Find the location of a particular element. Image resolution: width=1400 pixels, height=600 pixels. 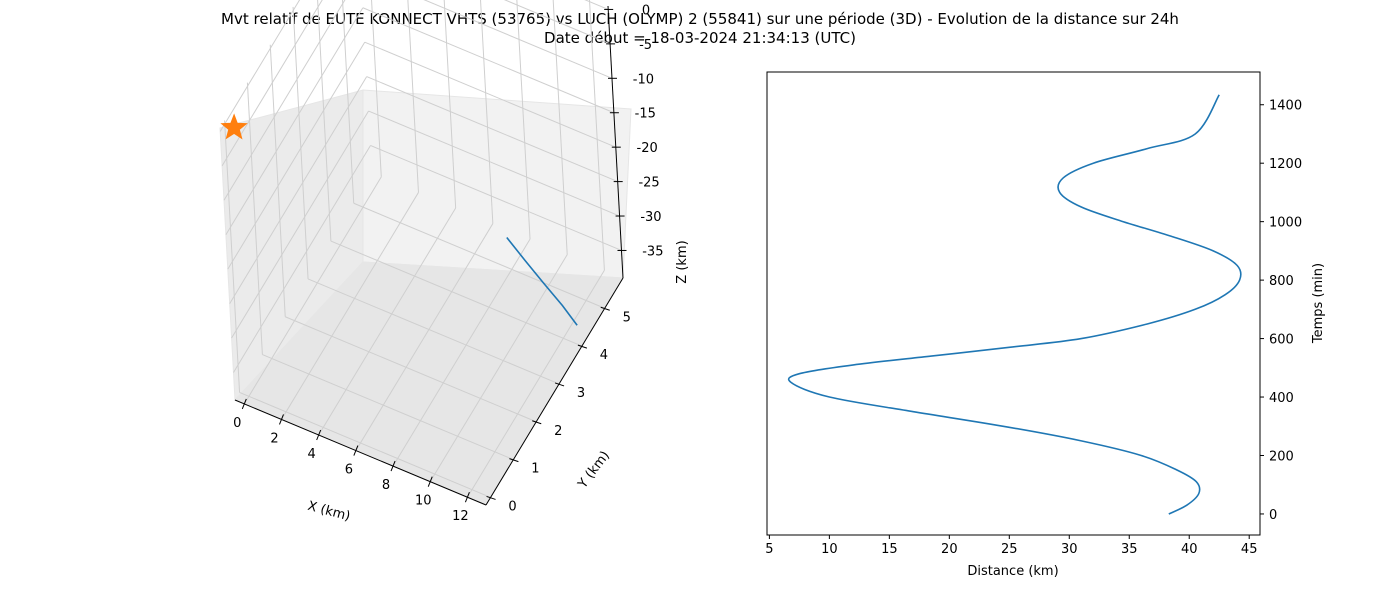

pane-back is located at coordinates (497, 184).